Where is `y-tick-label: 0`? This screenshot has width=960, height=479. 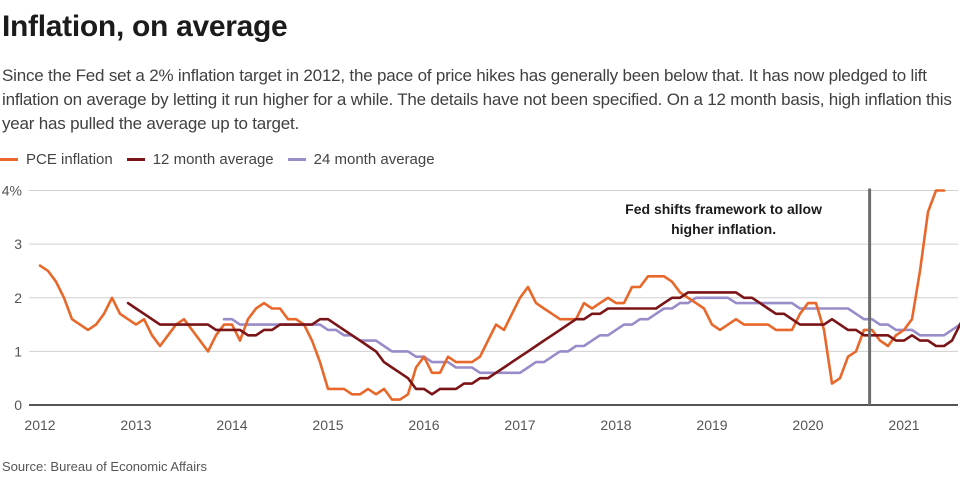 y-tick-label: 0 is located at coordinates (18, 405).